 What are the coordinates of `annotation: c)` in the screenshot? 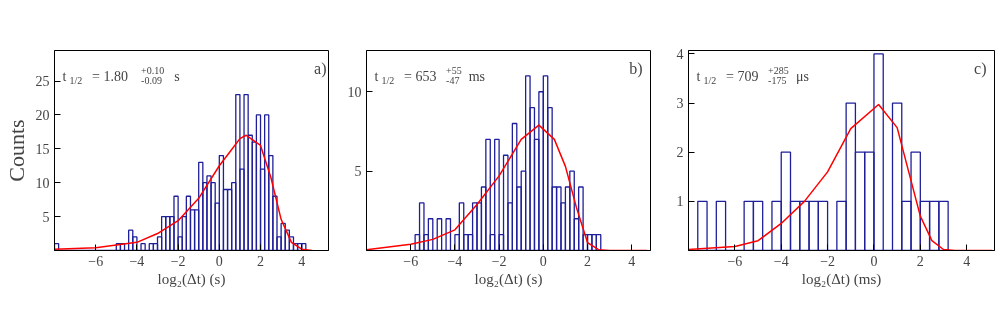 It's located at (980, 68).